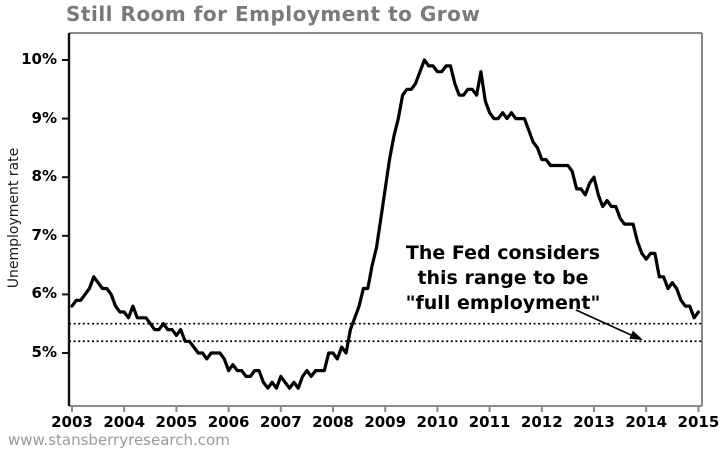 Image resolution: width=720 pixels, height=458 pixels. Describe the element at coordinates (44, 352) in the screenshot. I see `y-tick-label: 5%` at that location.